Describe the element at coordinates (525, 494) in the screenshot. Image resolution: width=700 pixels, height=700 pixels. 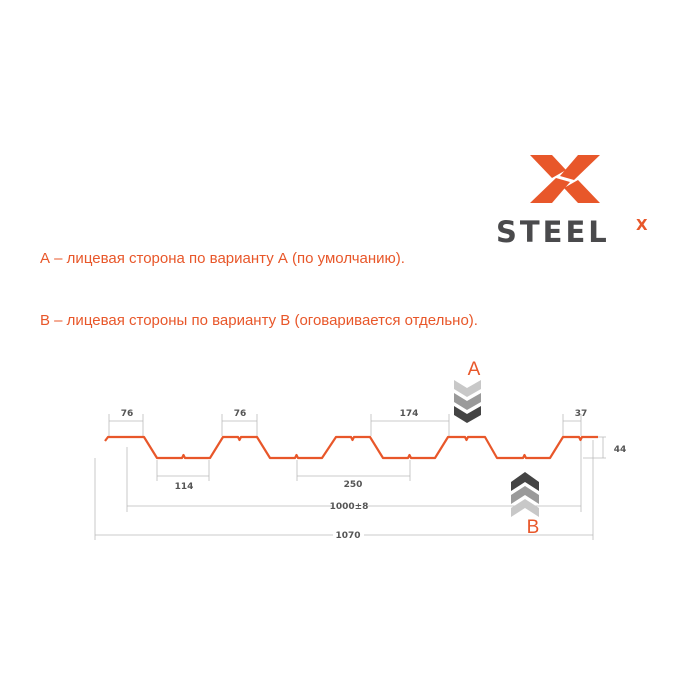
I see `side-b-arrow-icon` at that location.